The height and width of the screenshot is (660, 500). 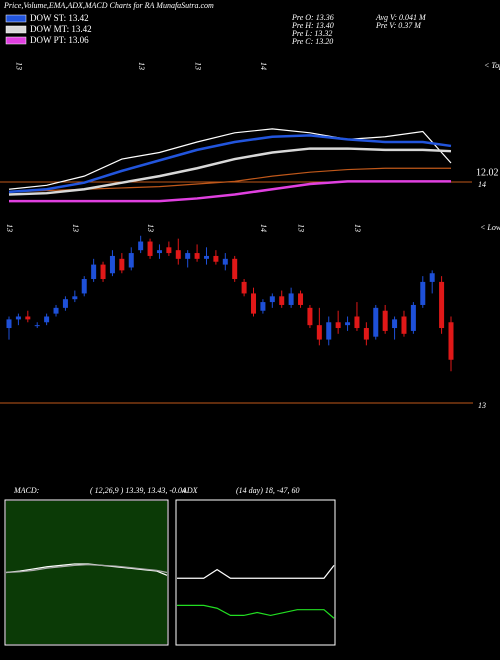 What do you see at coordinates (482, 405) in the screenshot?
I see `y-tick-label: 13` at bounding box center [482, 405].